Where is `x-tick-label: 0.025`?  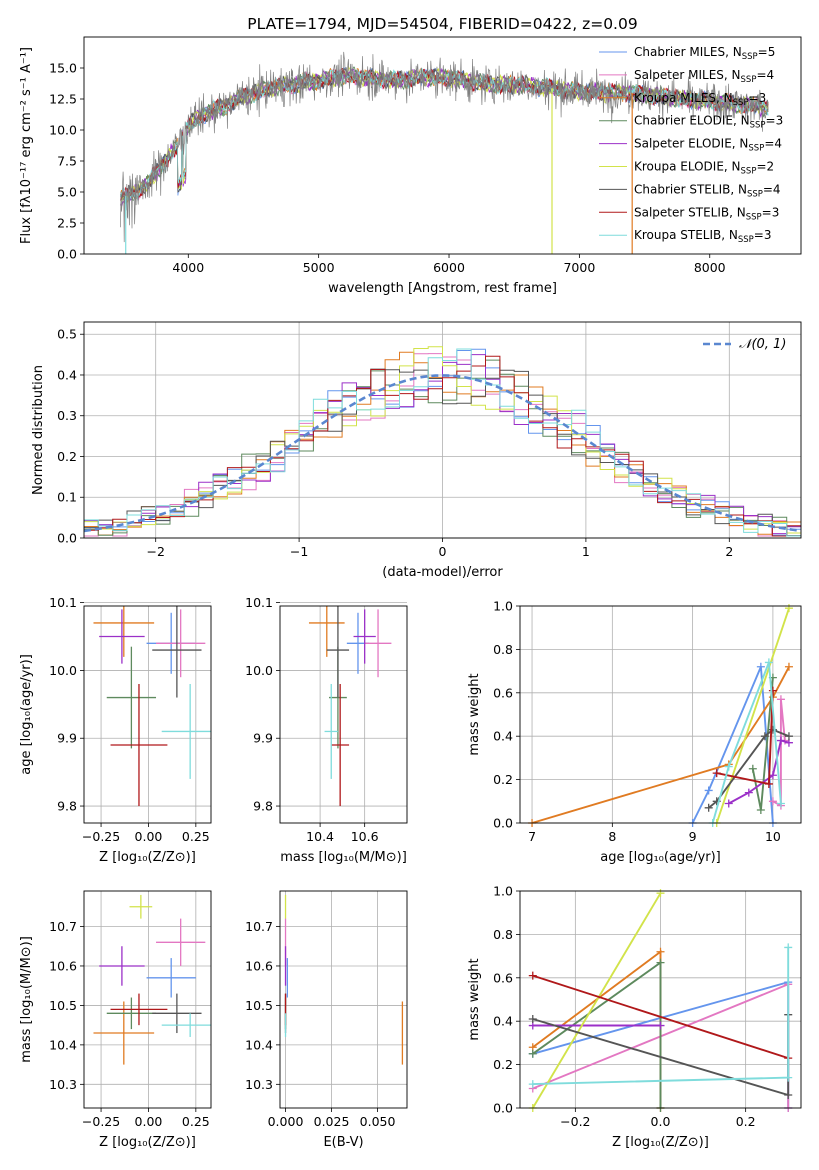
x-tick-label: 0.025 is located at coordinates (332, 1121).